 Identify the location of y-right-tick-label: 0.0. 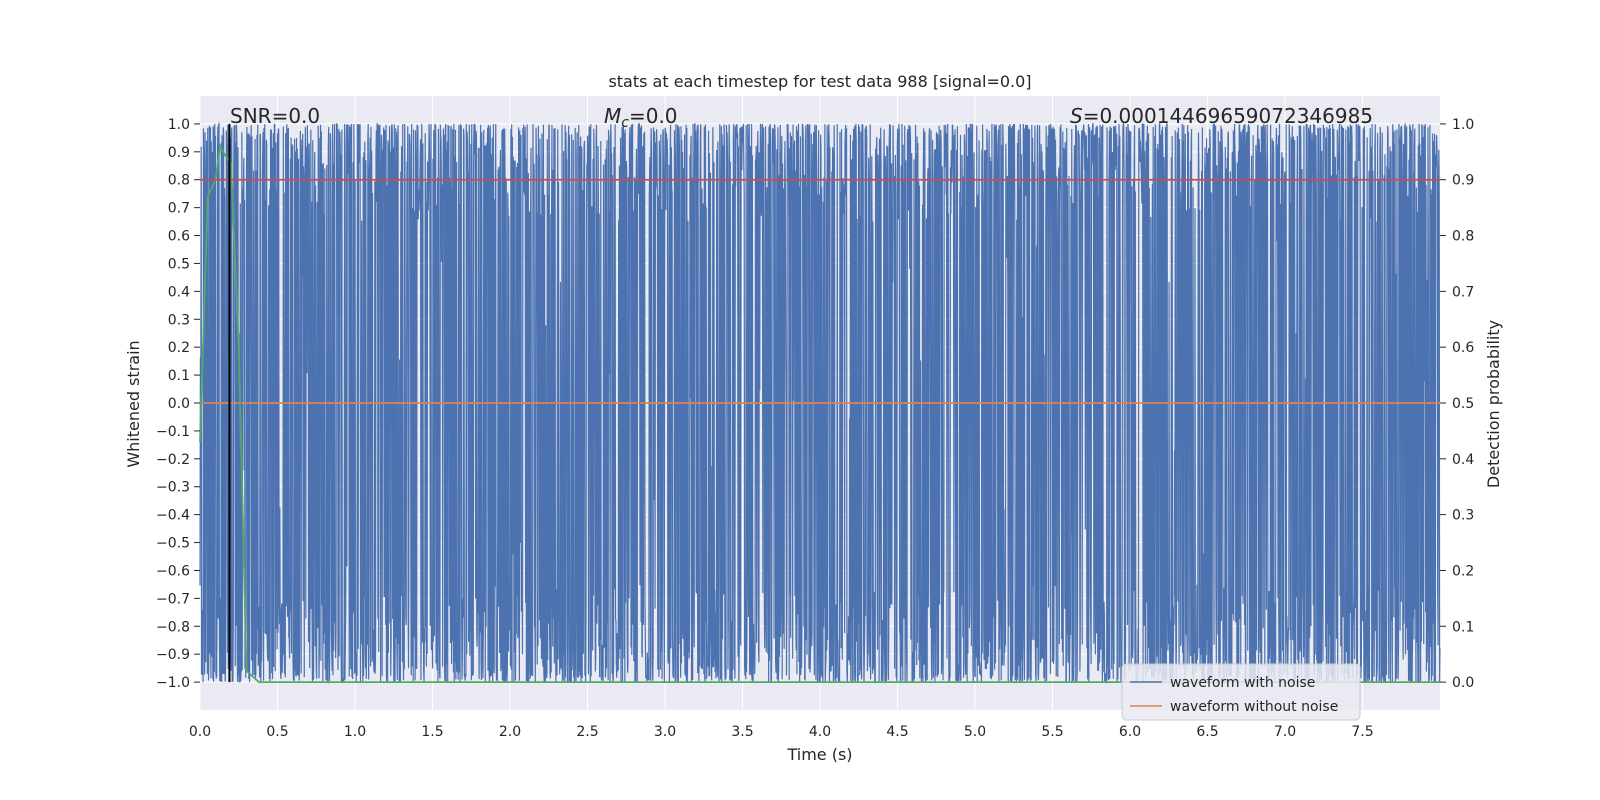
(1463, 683).